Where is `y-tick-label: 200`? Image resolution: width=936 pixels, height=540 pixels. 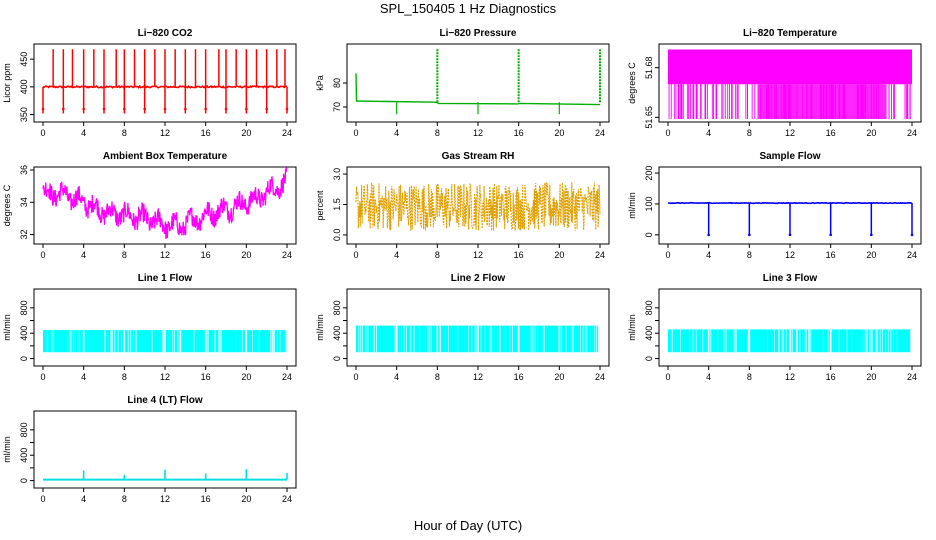 y-tick-label: 200 is located at coordinates (649, 173).